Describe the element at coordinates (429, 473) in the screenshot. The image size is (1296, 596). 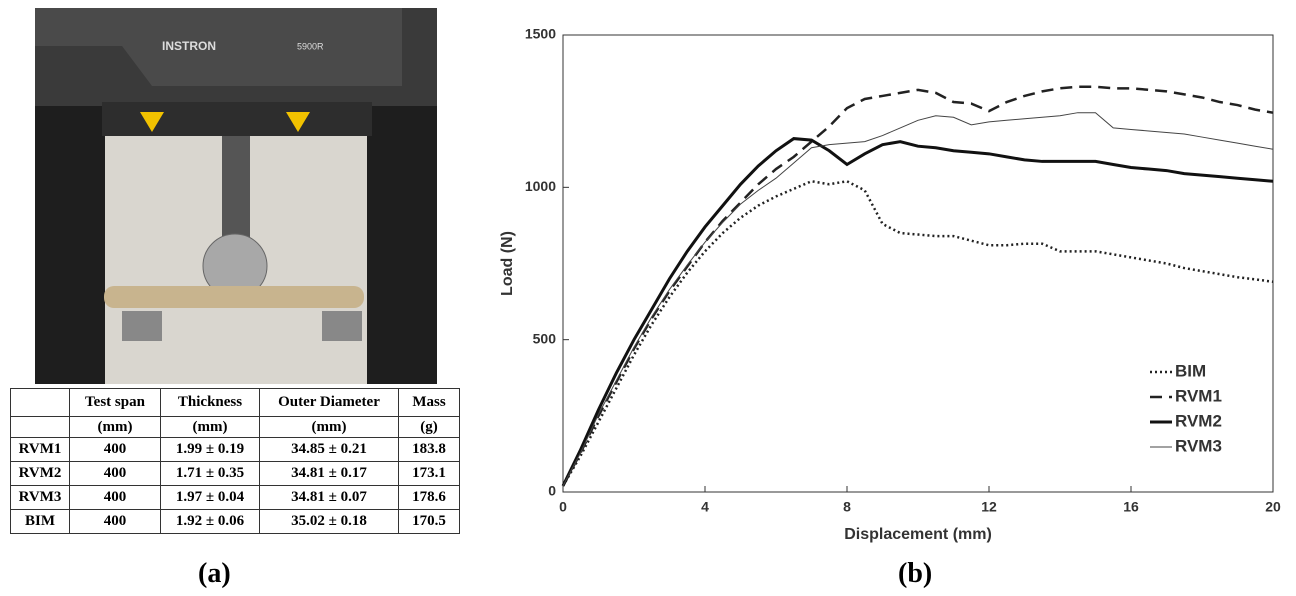
I see `table-cell: 173.1` at that location.